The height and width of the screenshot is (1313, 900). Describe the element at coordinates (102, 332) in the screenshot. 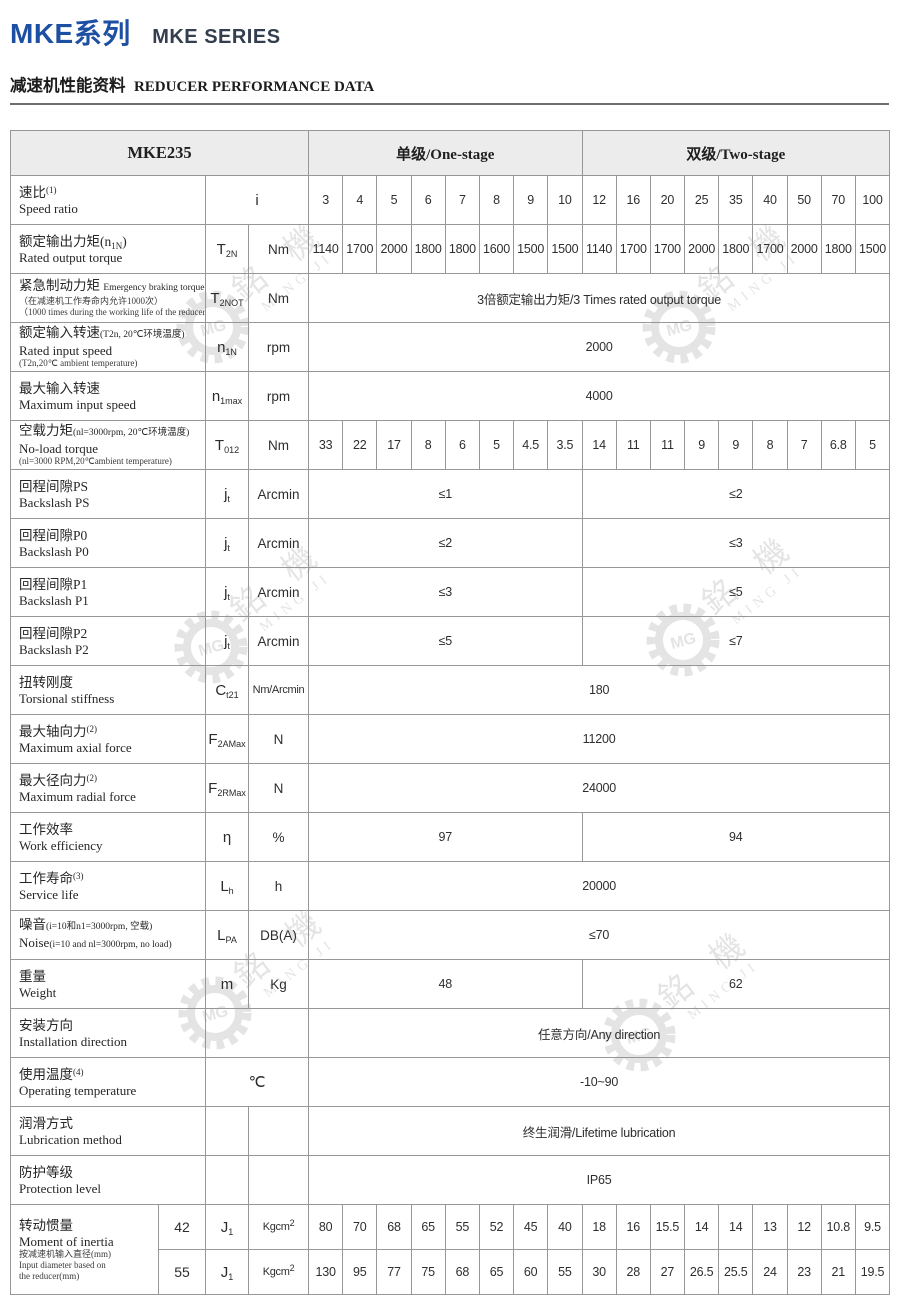

I see `row-label-line: 额定输入转速(T2n, 20℃环境温度)` at that location.